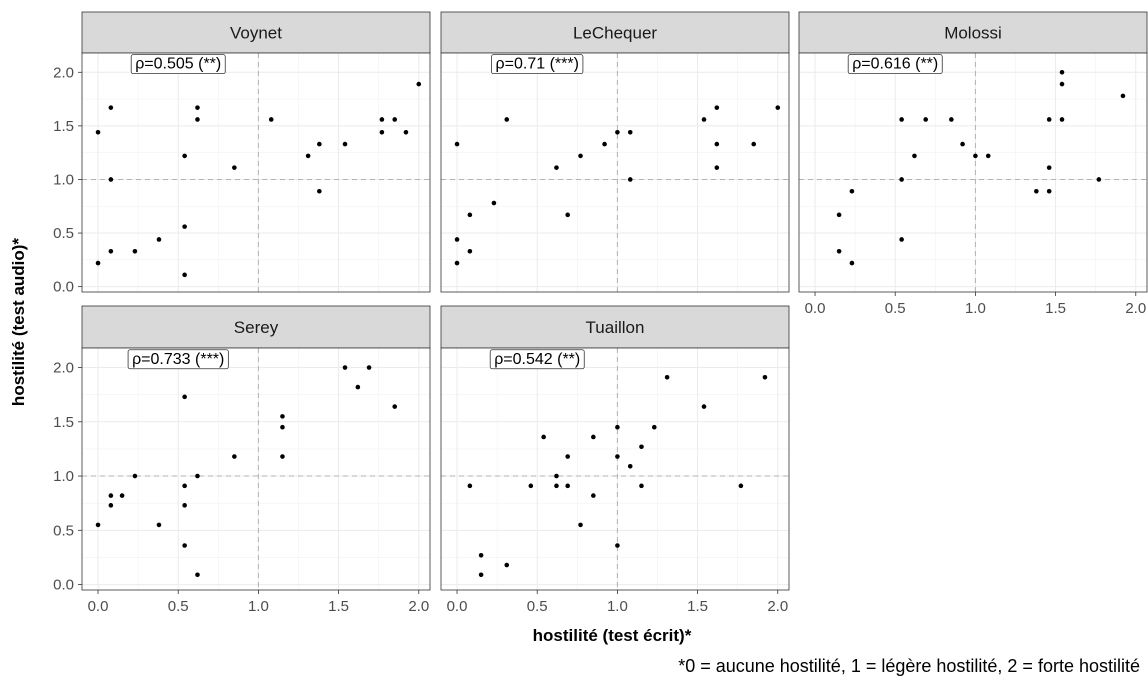  I want to click on facet-strip-label: Tuaillon, so click(615, 327).